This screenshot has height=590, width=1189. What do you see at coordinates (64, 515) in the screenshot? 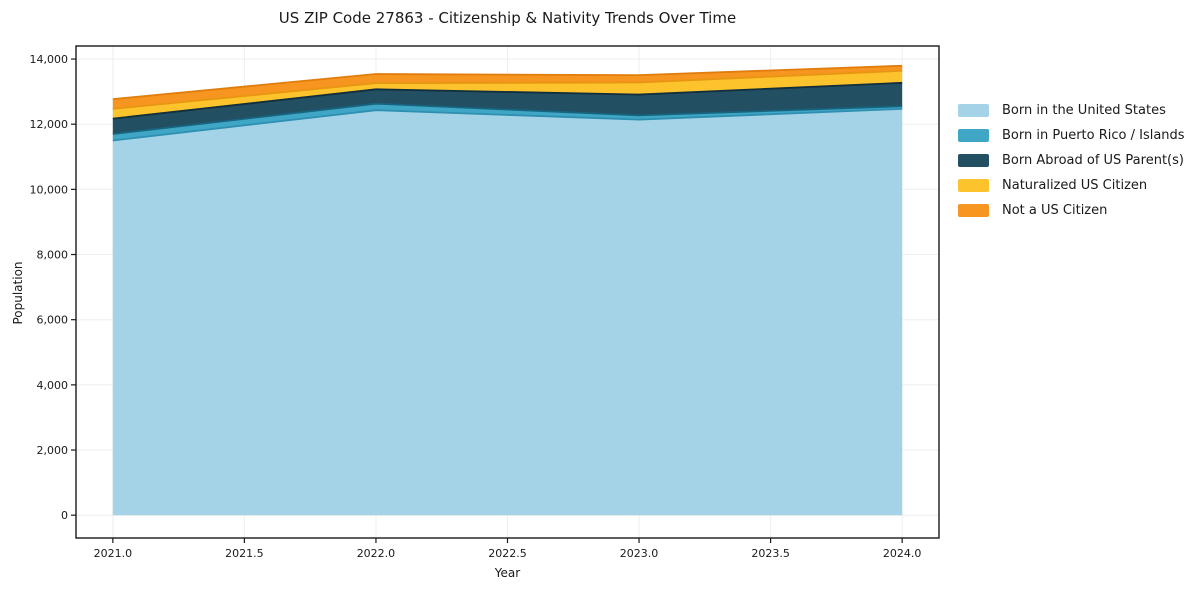
I see `y-tick-label: 0` at bounding box center [64, 515].